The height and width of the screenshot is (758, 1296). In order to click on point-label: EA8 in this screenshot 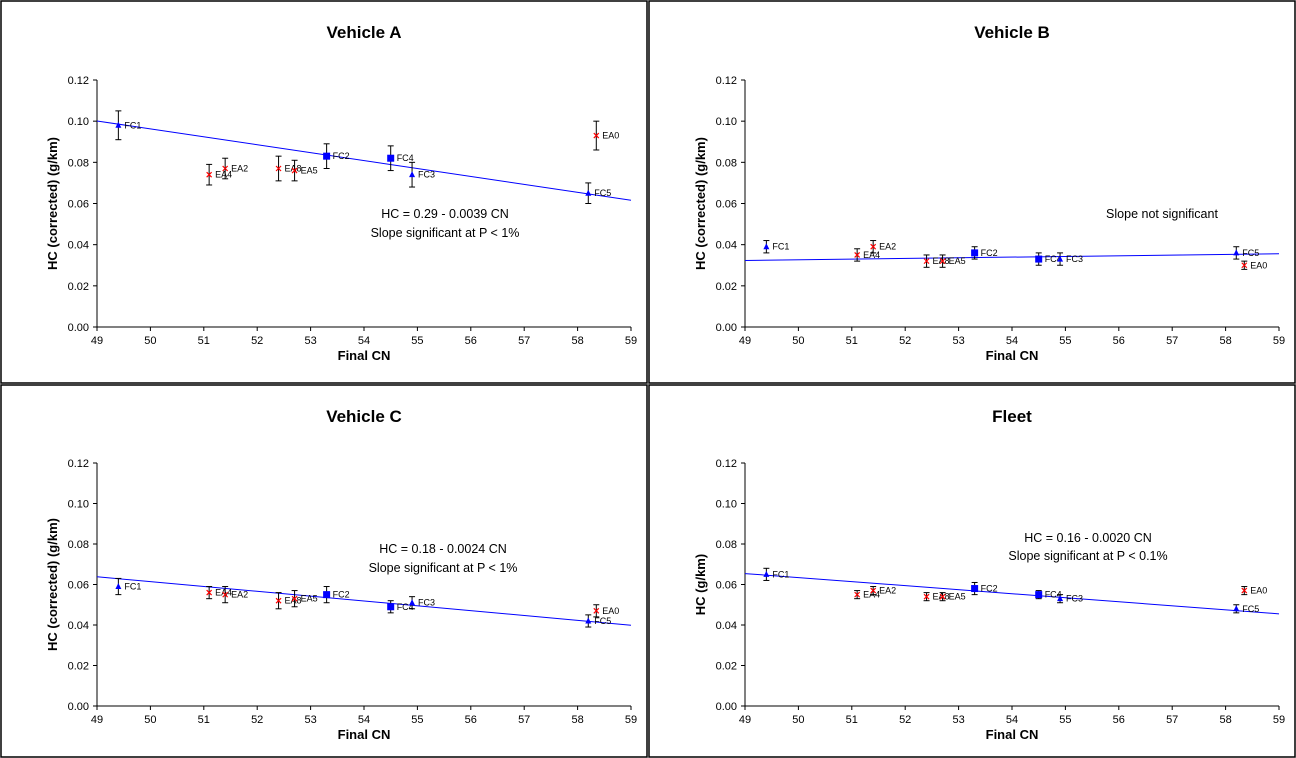, I will do `click(941, 261)`.